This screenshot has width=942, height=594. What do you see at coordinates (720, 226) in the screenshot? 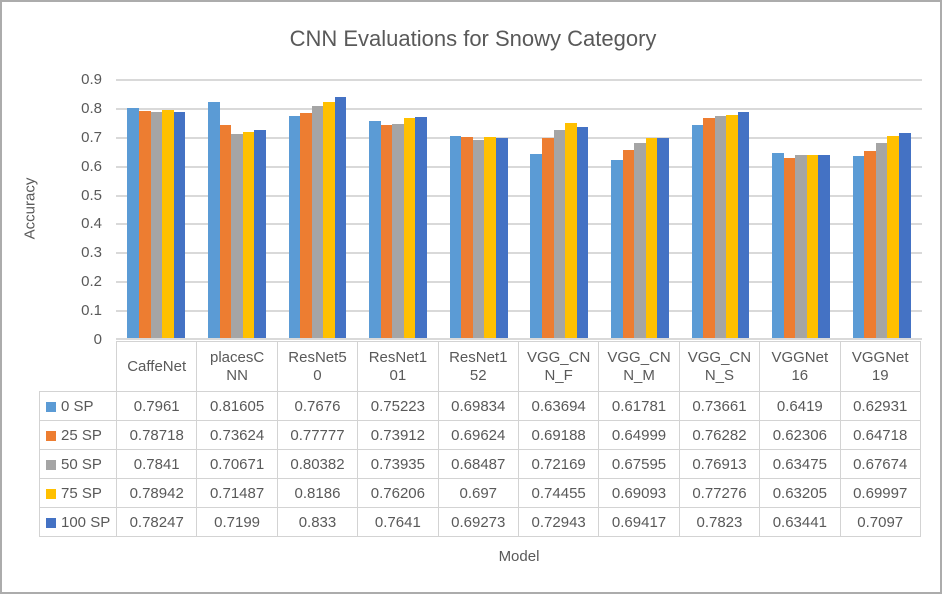
I see `bar-50-SP-VGG_CNN_S` at bounding box center [720, 226].